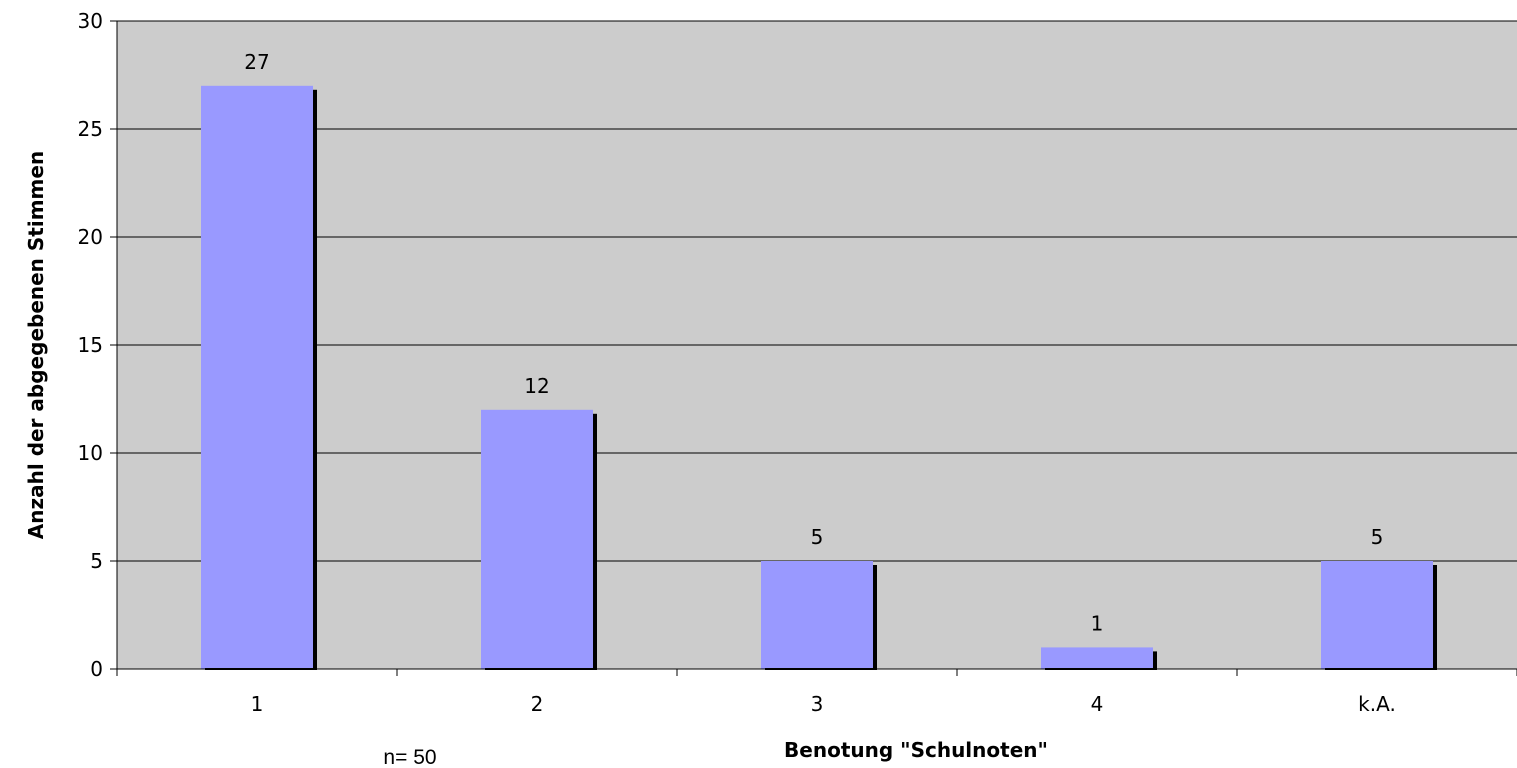  I want to click on y-axis-ticks: 0 5 10 15 20 25 30, so click(97, 345).